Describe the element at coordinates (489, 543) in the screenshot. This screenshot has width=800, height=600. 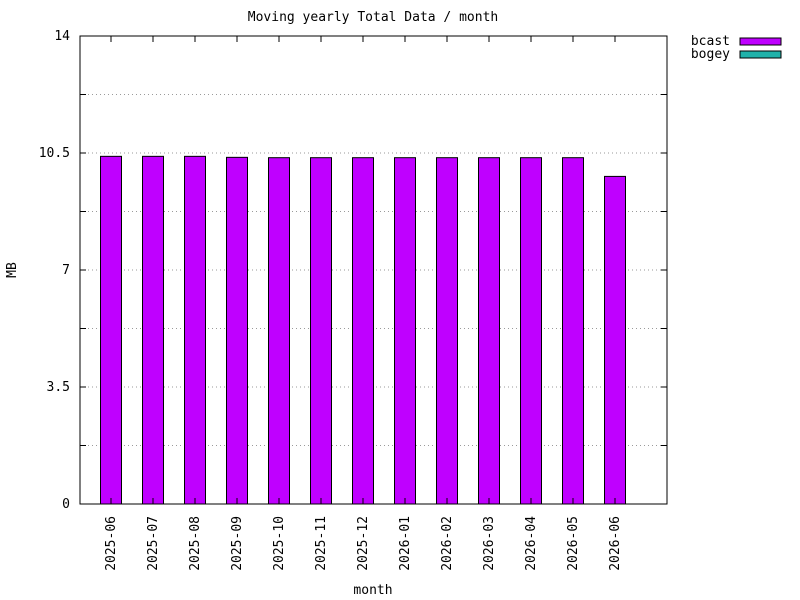
I see `x-tick-label: 2026-03` at that location.